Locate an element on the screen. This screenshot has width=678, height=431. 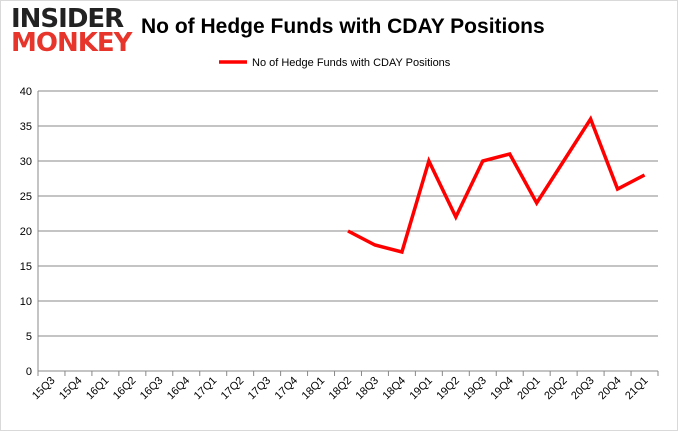
x-tick-label: 16Q1 is located at coordinates (98, 389).